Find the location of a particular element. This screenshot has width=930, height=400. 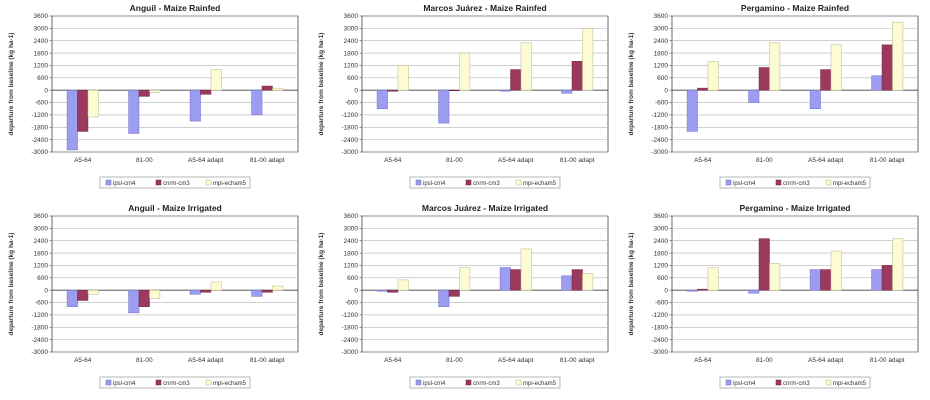

legend-swatch-cnrm-cm3 is located at coordinates (468, 382).